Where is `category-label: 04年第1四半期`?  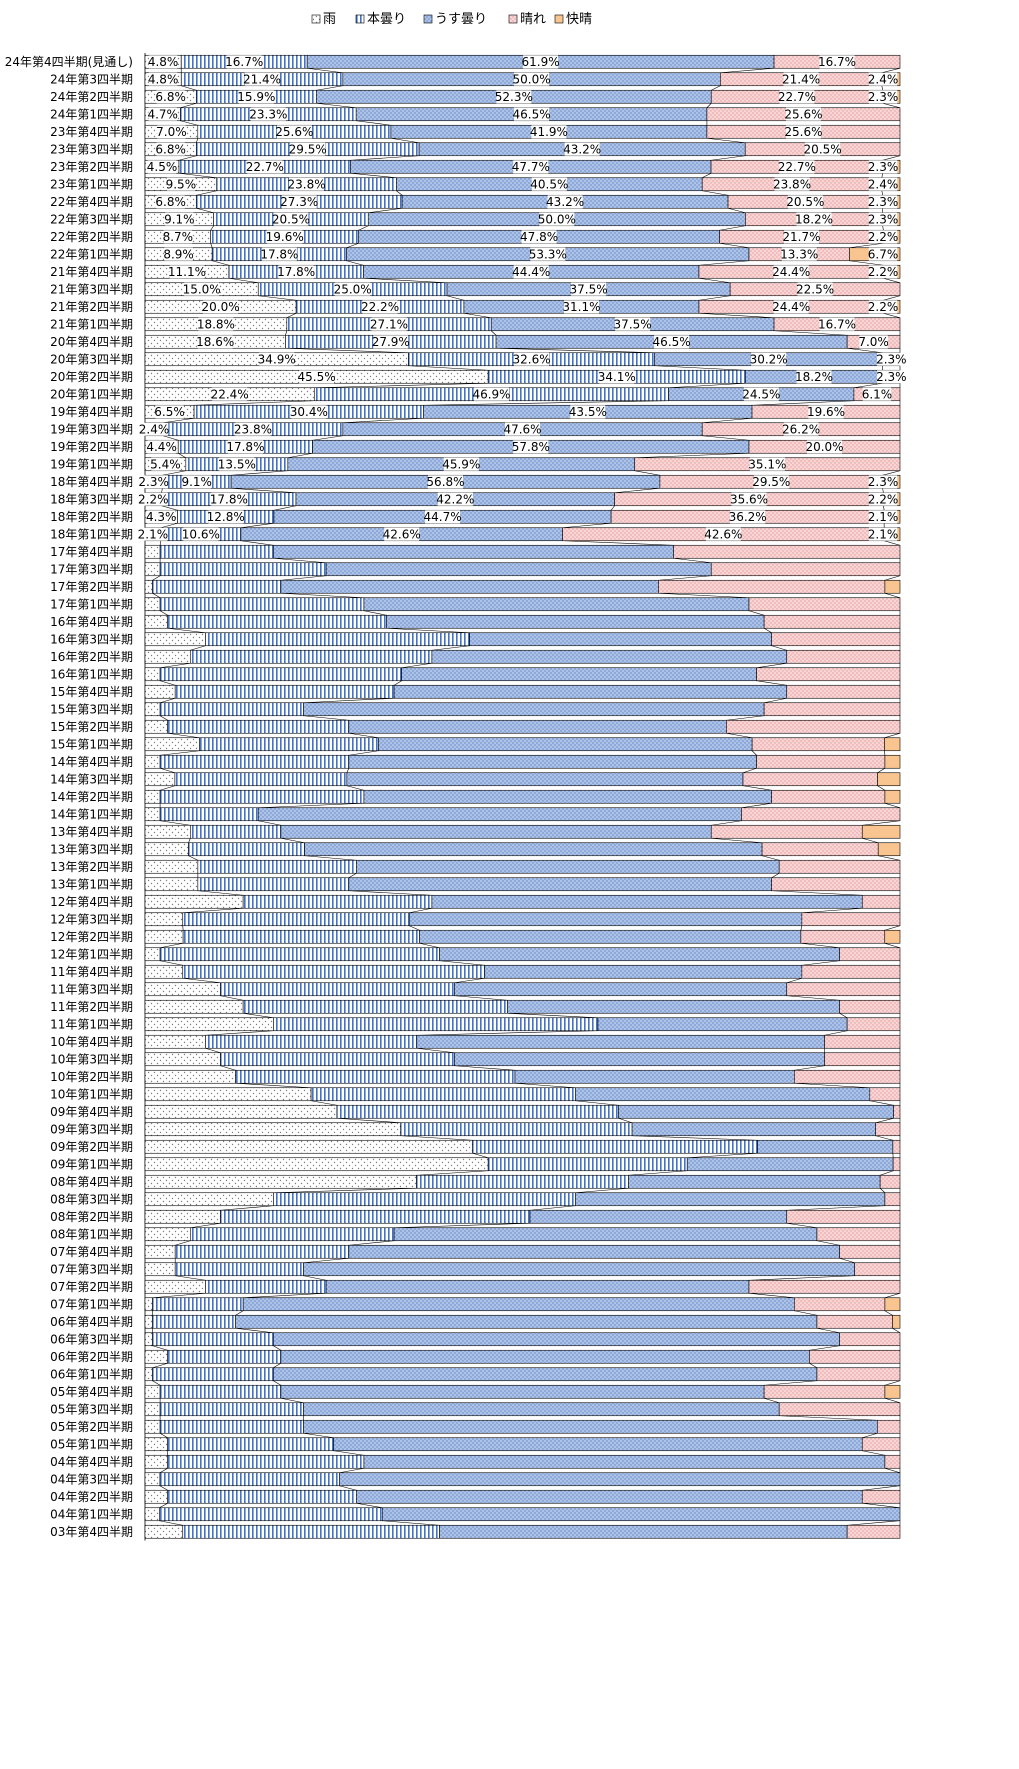
category-label: 04年第1四半期 is located at coordinates (91, 1514).